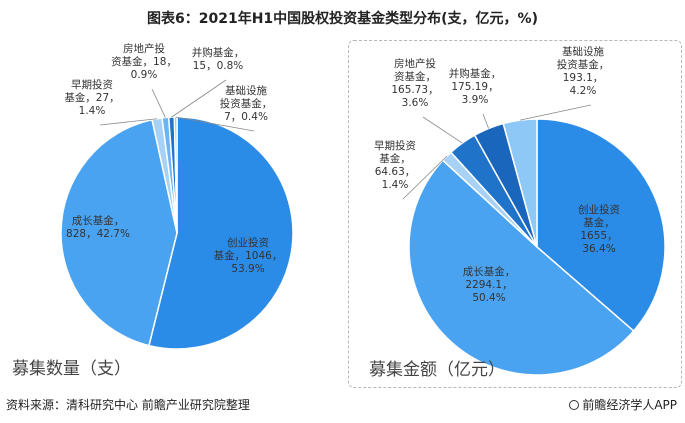  What do you see at coordinates (342, 19) in the screenshot?
I see `chart-title: 图表6：2021年H1中国股权投资基金类型分布(支，亿元，%)` at bounding box center [342, 19].